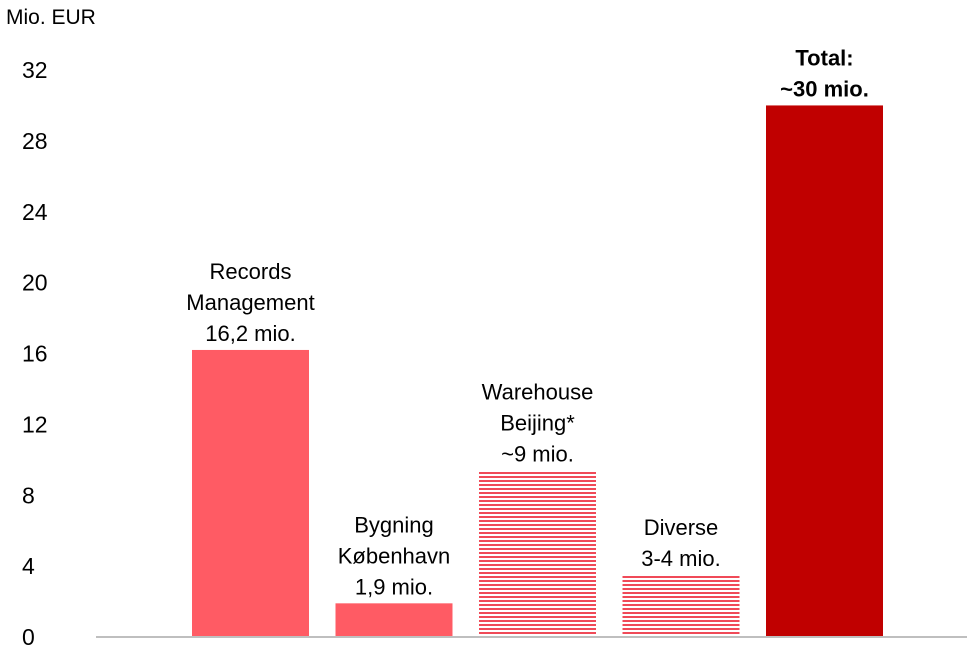 This screenshot has height=645, width=969. I want to click on y-tick-label: 20, so click(35, 283).